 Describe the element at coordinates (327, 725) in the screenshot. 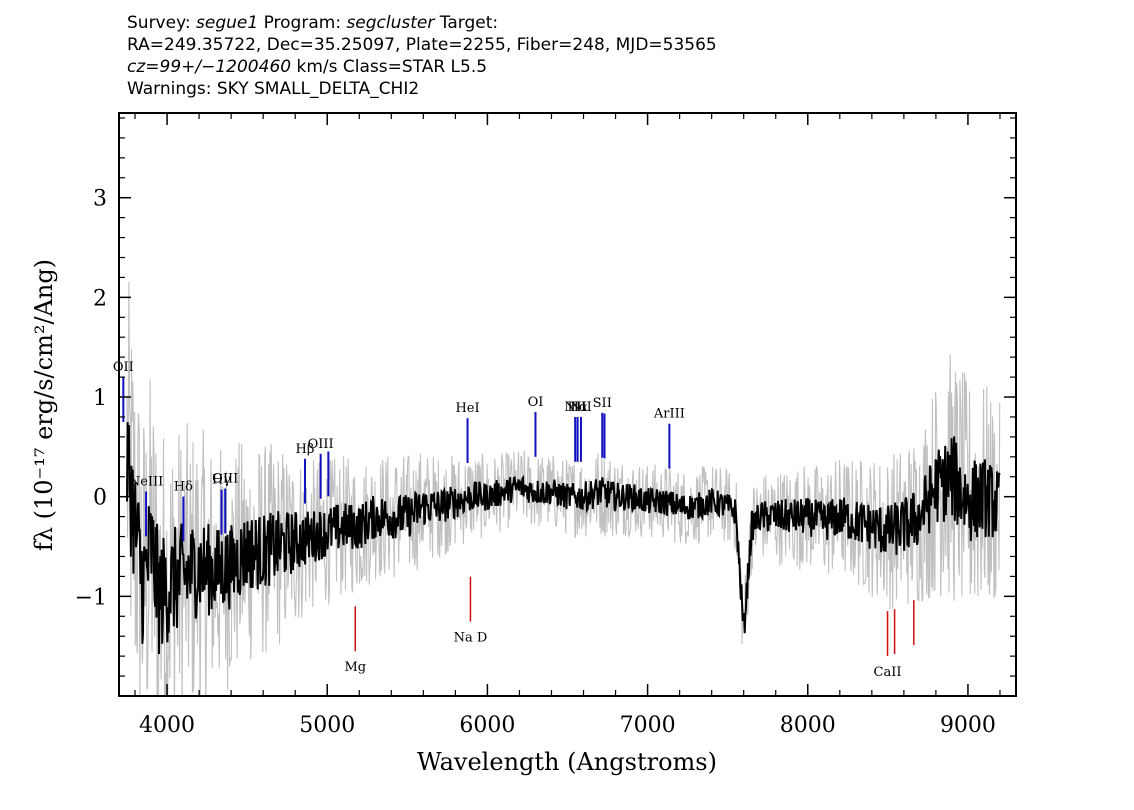

I see `x-tick-label: 5000` at that location.